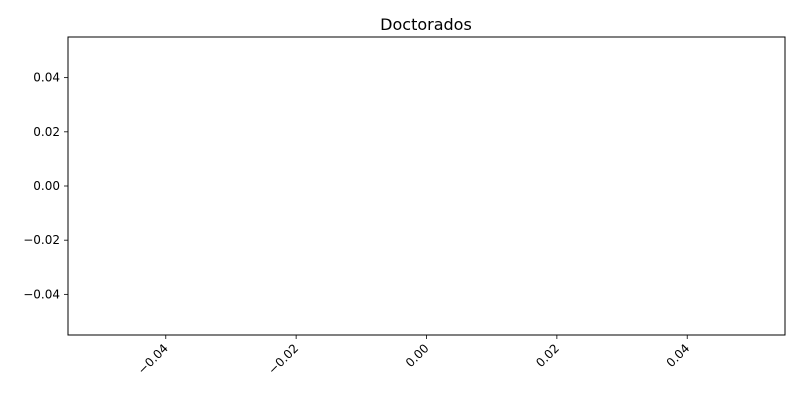 The width and height of the screenshot is (800, 400). Describe the element at coordinates (153, 359) in the screenshot. I see `x-tick-label: −0.04` at that location.